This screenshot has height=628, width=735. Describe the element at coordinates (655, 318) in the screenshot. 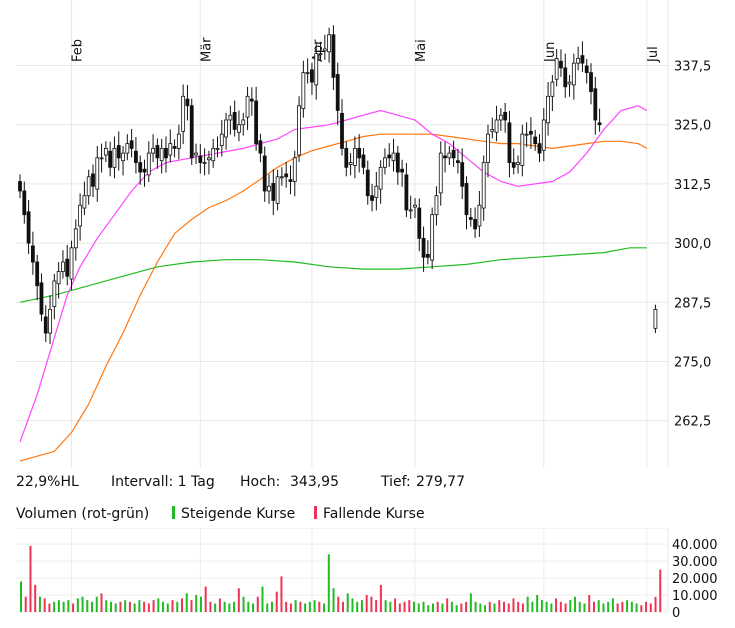

I see `price-candle-last` at that location.